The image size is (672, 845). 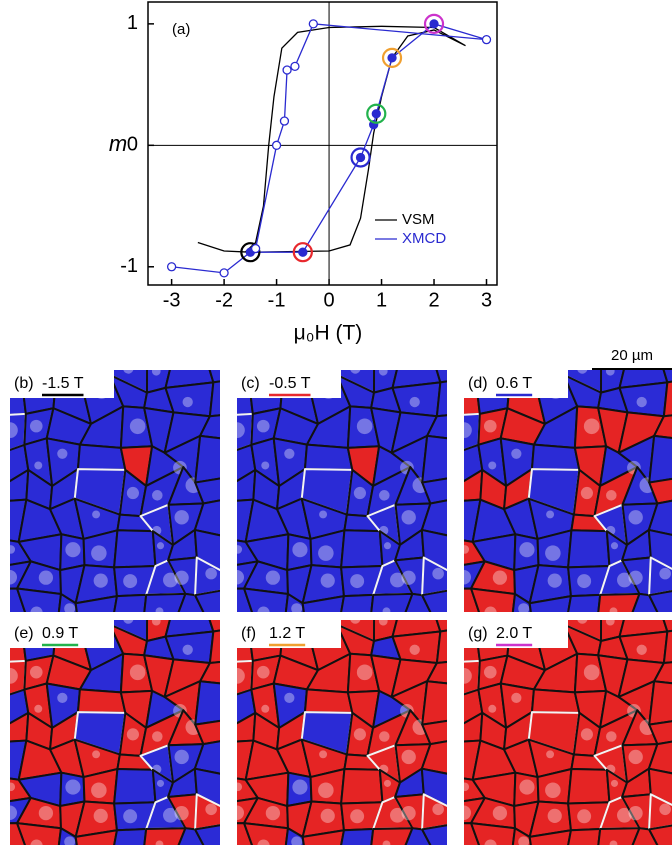 I want to click on panel-field: -0.5 T, so click(x=290, y=383).